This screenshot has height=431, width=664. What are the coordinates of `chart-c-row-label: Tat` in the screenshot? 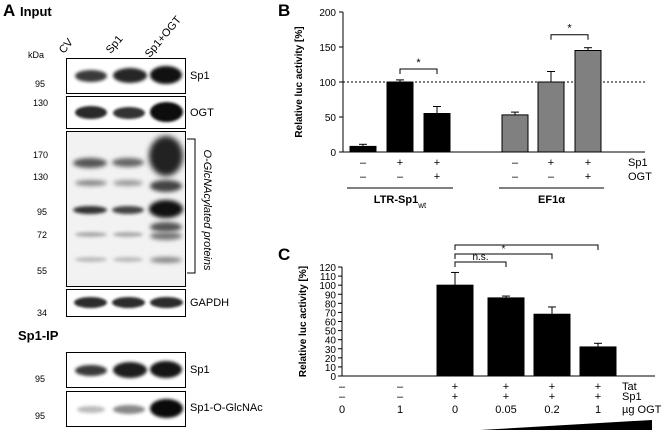 It's located at (629, 387).